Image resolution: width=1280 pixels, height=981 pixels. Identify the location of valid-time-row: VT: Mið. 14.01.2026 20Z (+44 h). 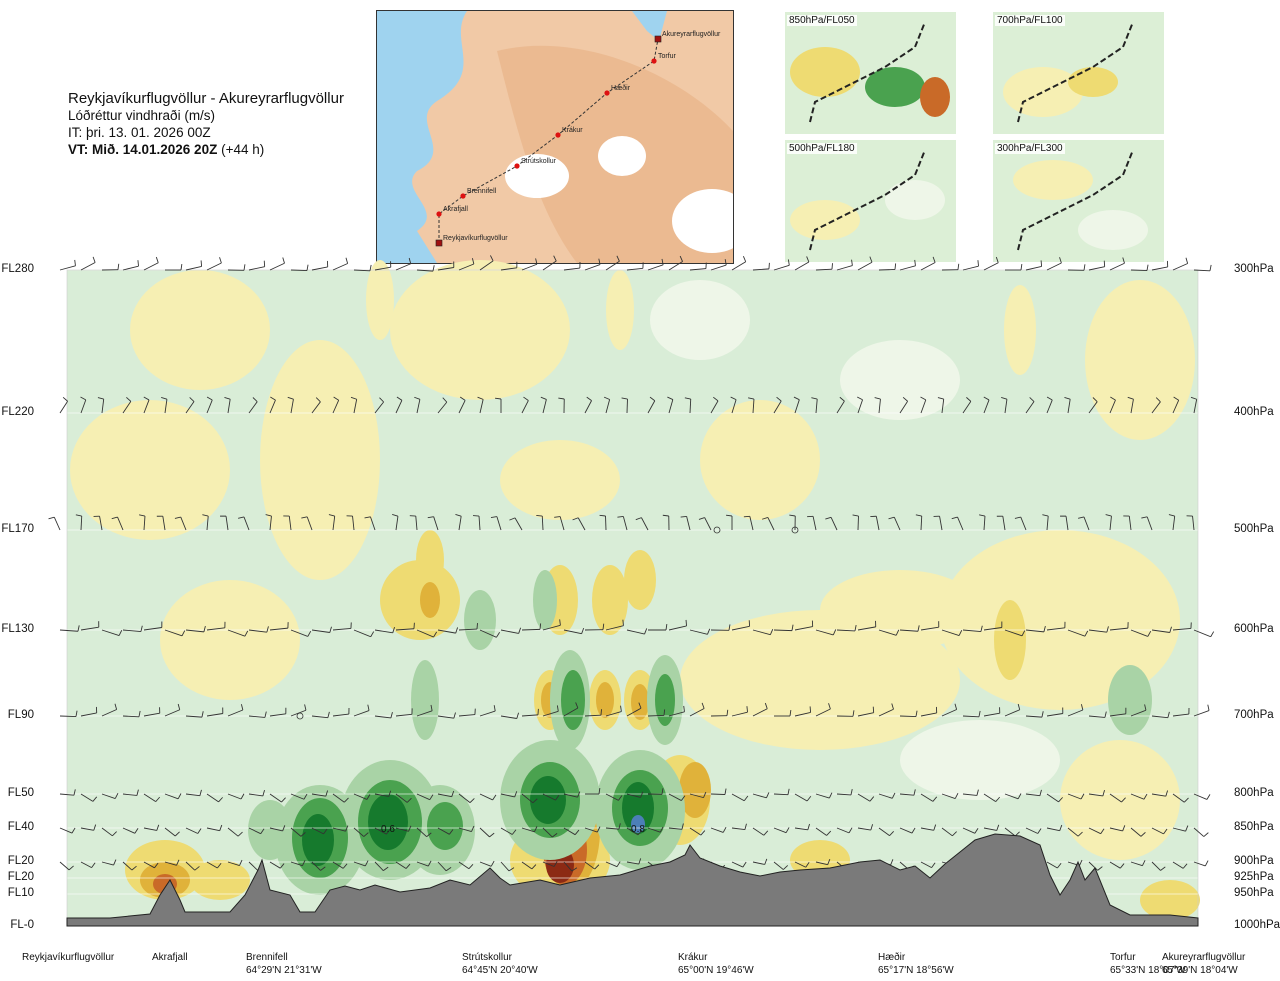
(206, 149).